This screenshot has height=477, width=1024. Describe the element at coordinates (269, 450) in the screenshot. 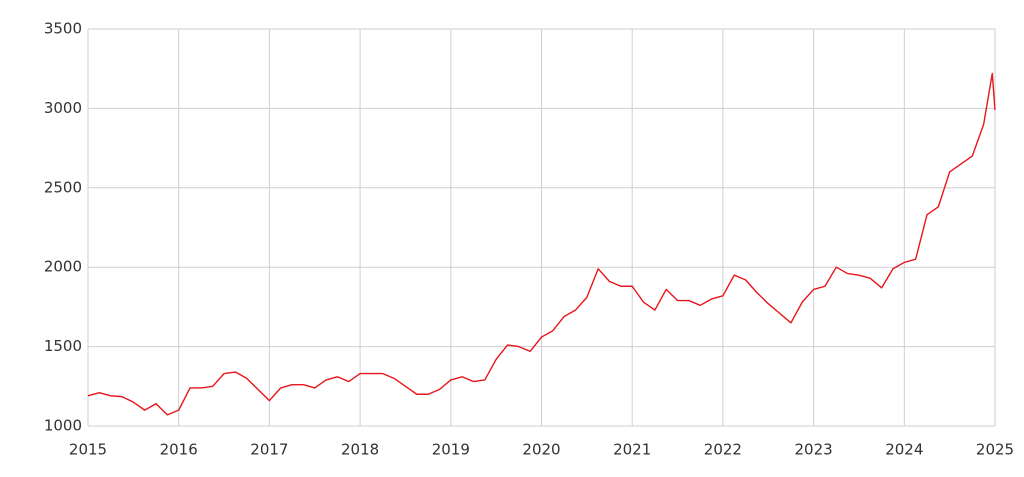

I see `x-tick-label: 2017` at that location.